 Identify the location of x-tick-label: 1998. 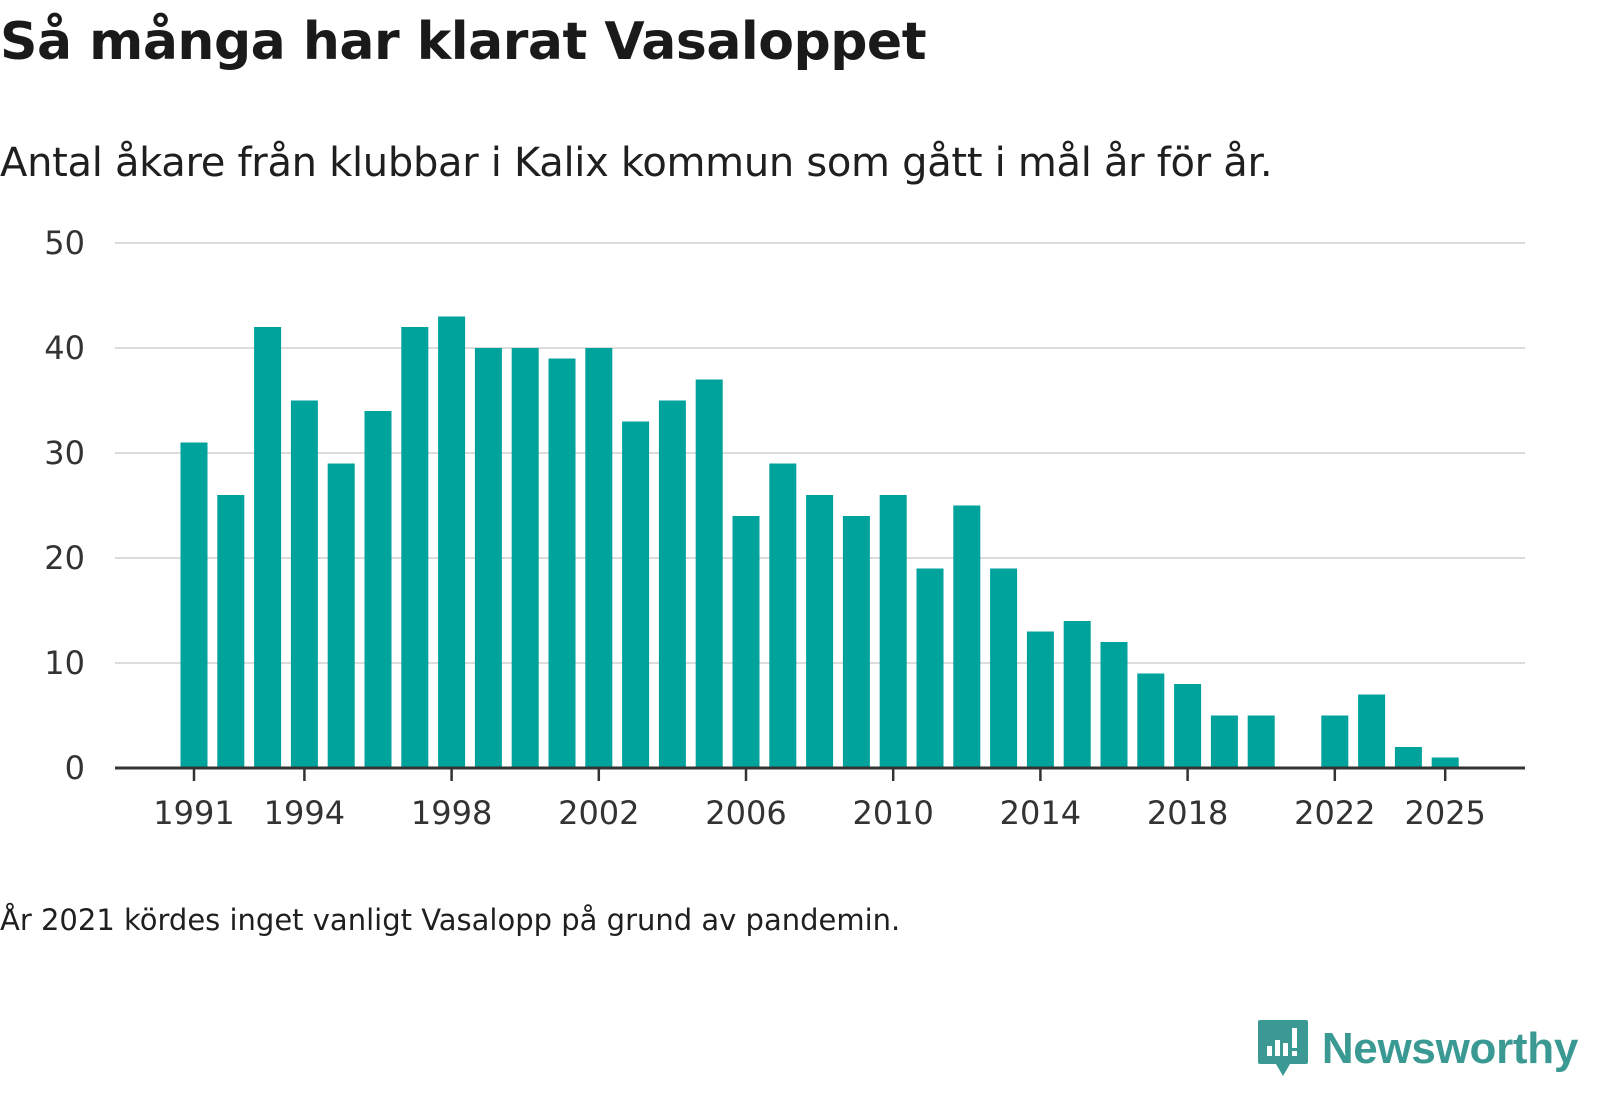
(451, 813).